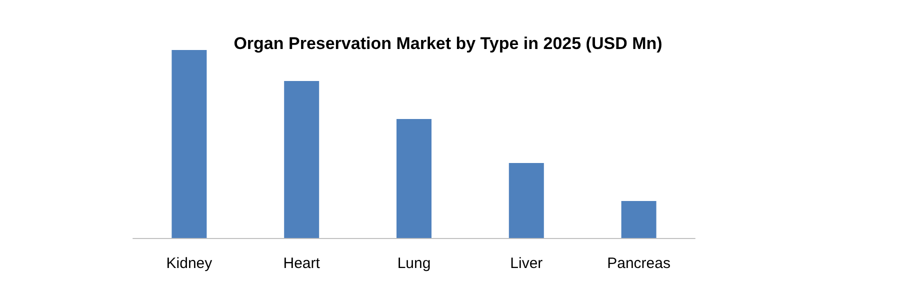  What do you see at coordinates (638, 263) in the screenshot?
I see `x-tick-label: Pancreas` at bounding box center [638, 263].